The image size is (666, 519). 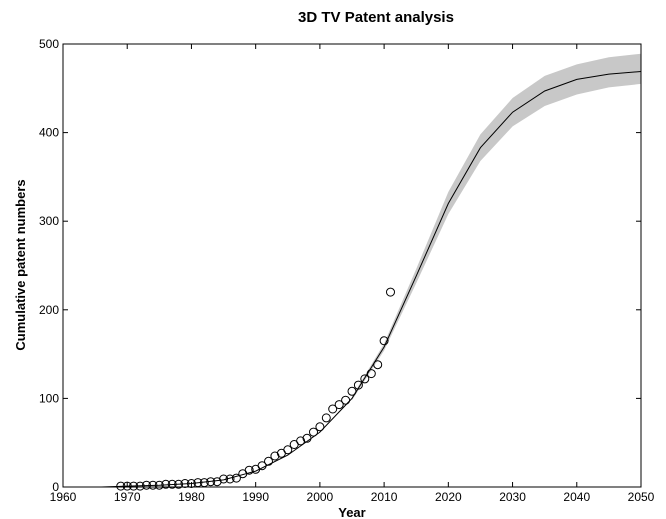 I want to click on x-tick-label: 2020, so click(x=448, y=497).